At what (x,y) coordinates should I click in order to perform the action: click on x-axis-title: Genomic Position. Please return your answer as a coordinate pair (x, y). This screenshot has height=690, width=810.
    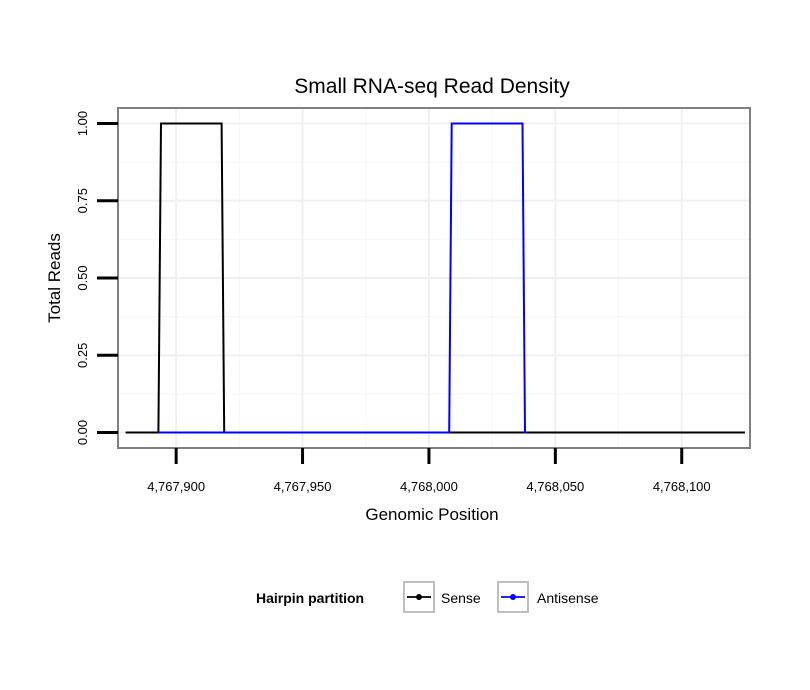
    Looking at the image, I should click on (431, 514).